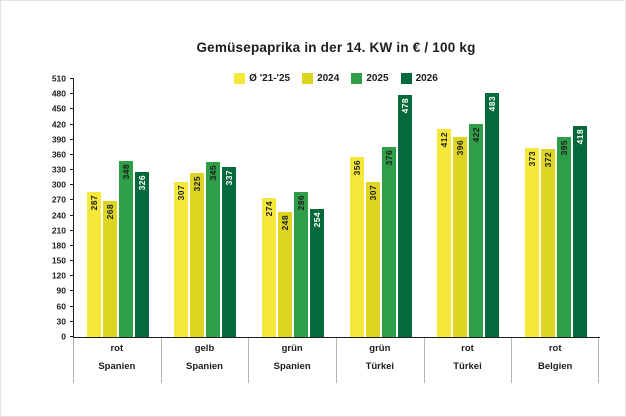 The height and width of the screenshot is (417, 626). Describe the element at coordinates (58, 199) in the screenshot. I see `y-tick-label: 270` at that location.